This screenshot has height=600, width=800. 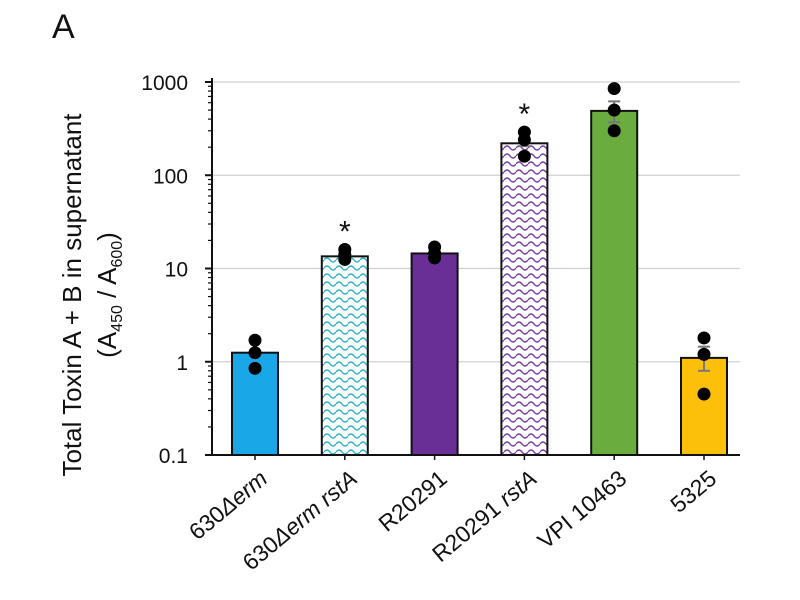 I want to click on x-tick-label-vpi10463: VPI 10463, so click(x=581, y=509).